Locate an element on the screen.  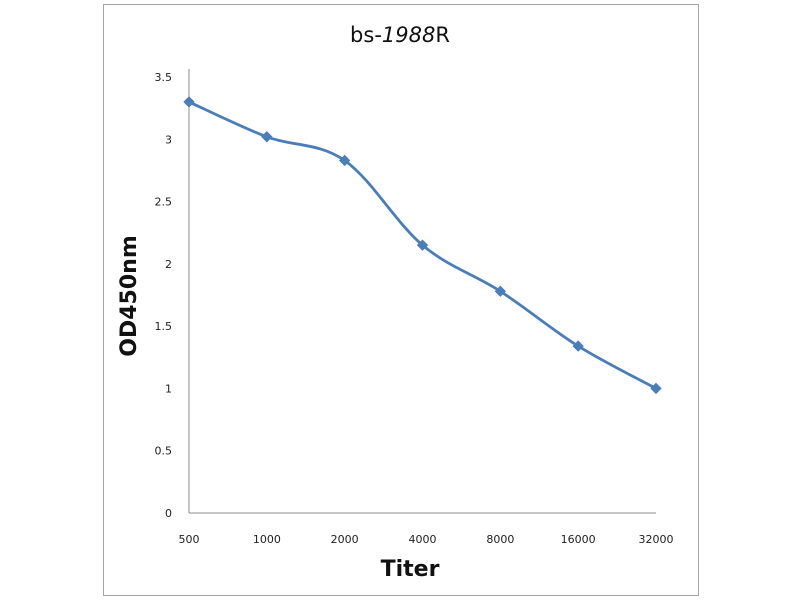
y-tick-label: 0 is located at coordinates (168, 513).